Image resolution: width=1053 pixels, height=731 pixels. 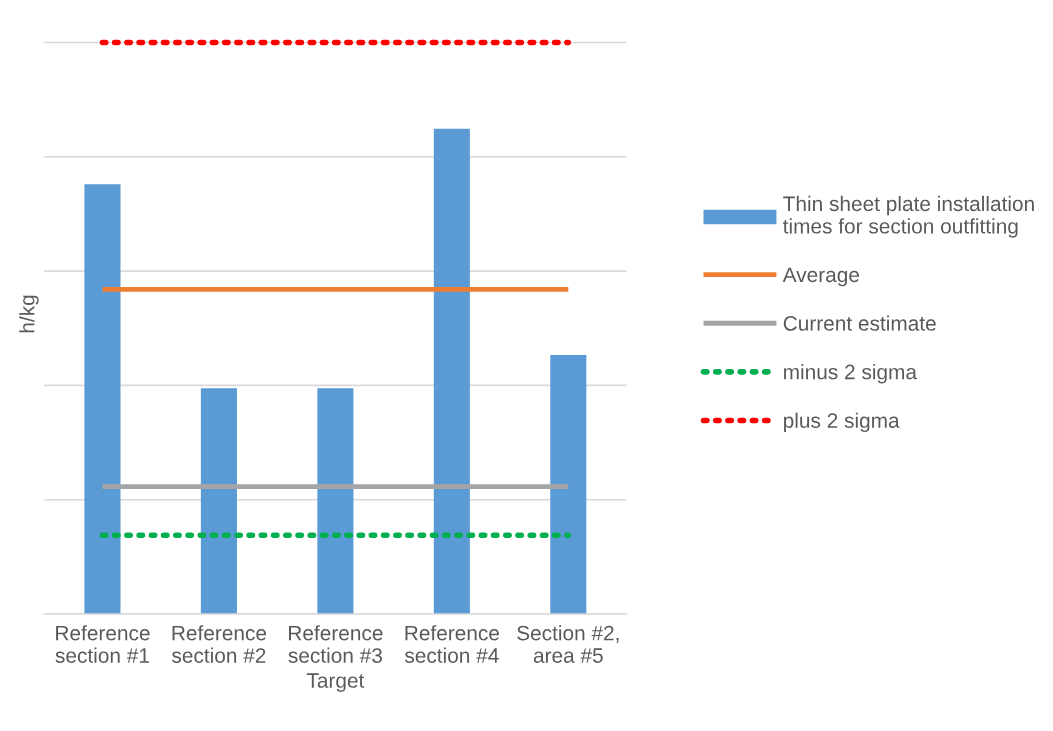 I want to click on legend-label: Average, so click(x=820, y=277).